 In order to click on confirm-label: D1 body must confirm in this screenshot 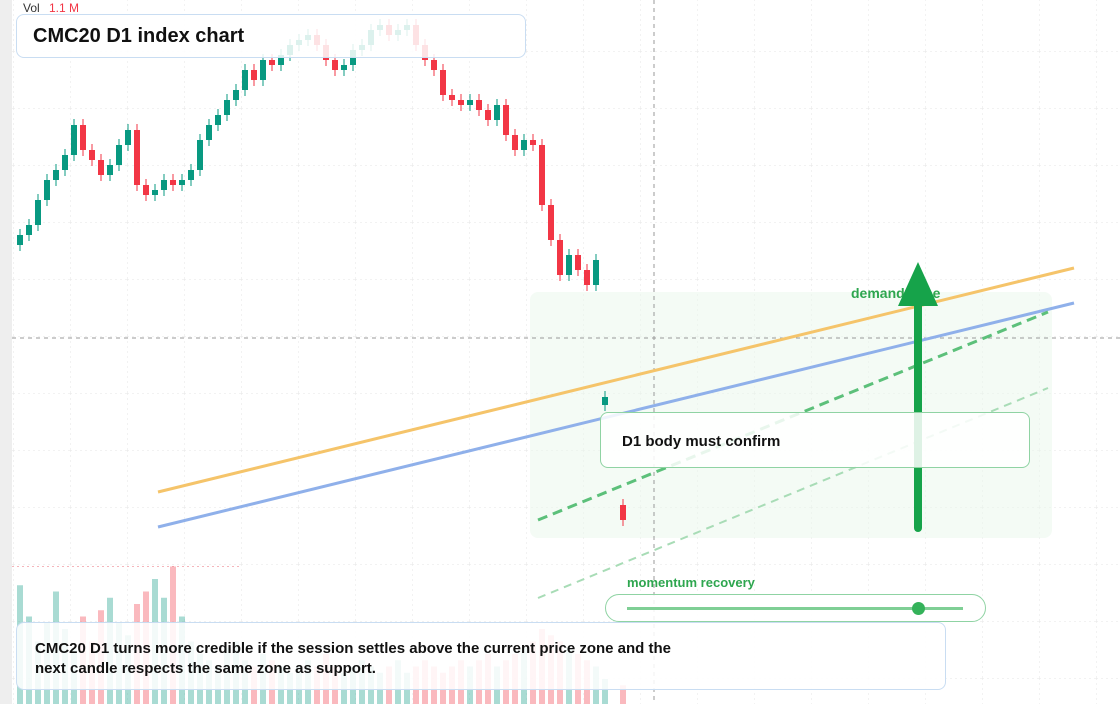, I will do `click(701, 441)`.